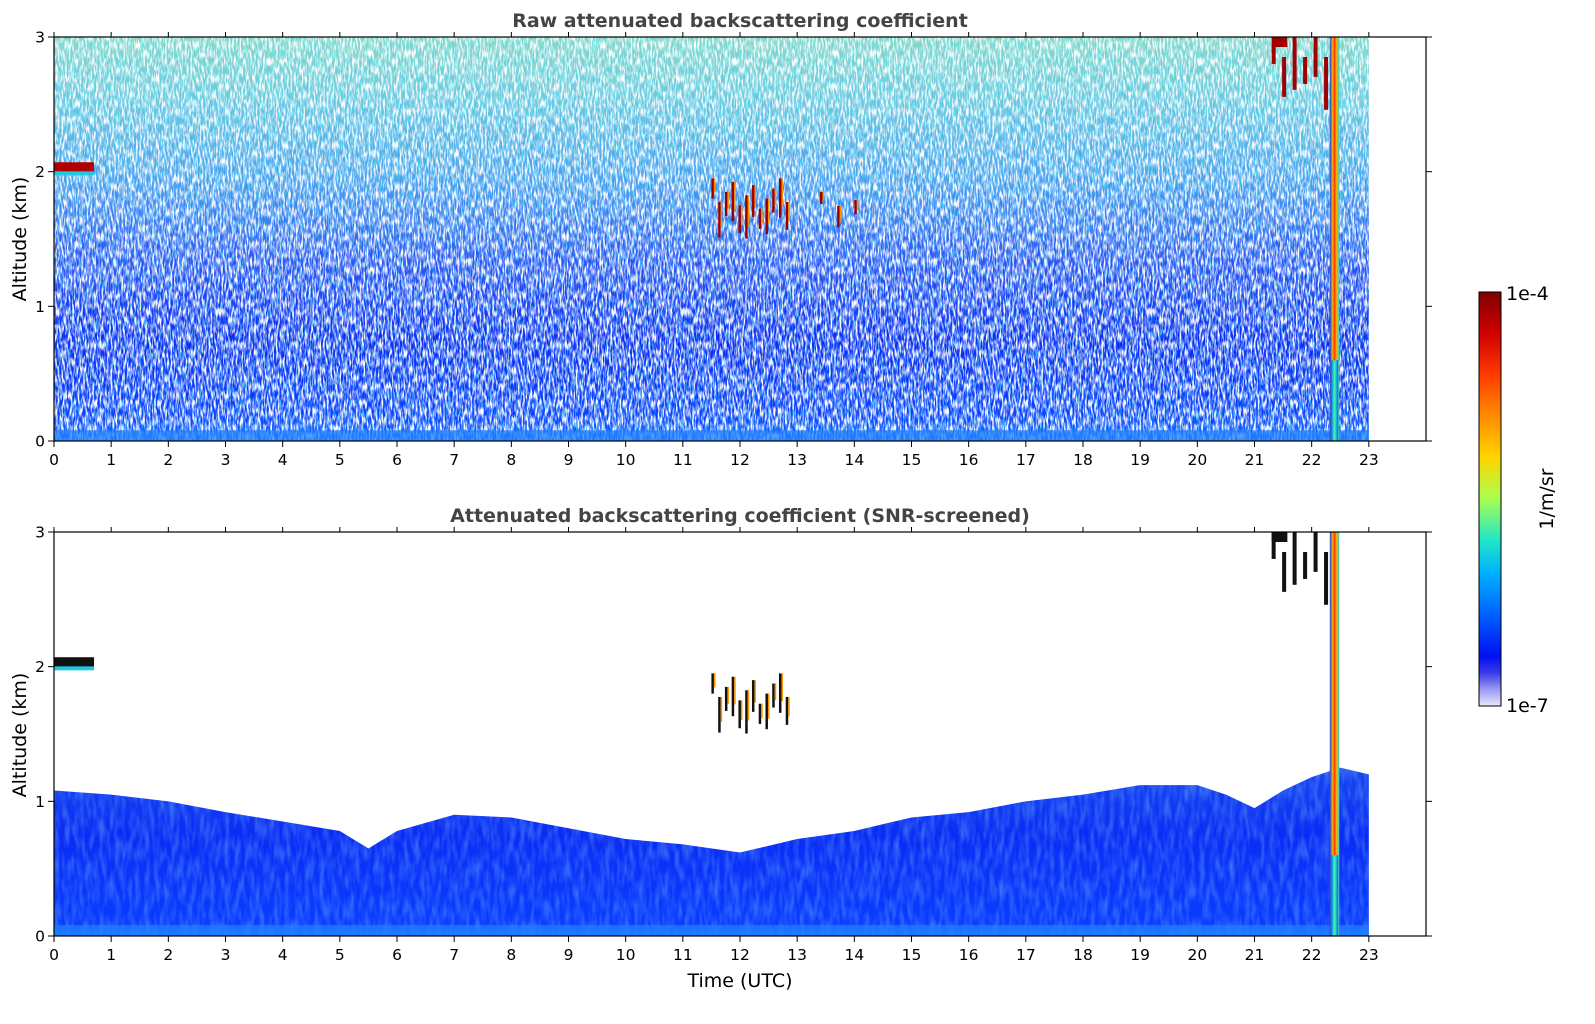 The height and width of the screenshot is (1024, 1595). What do you see at coordinates (340, 460) in the screenshot?
I see `x-tick-label: 5` at bounding box center [340, 460].